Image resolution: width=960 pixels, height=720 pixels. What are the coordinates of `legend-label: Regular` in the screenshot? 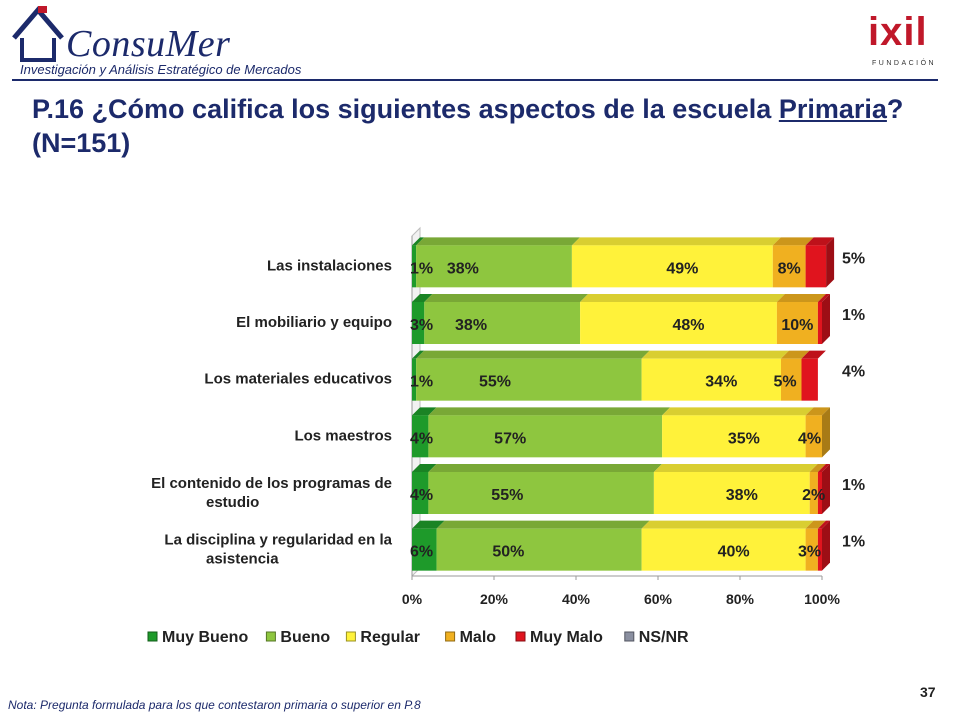 It's located at (390, 637).